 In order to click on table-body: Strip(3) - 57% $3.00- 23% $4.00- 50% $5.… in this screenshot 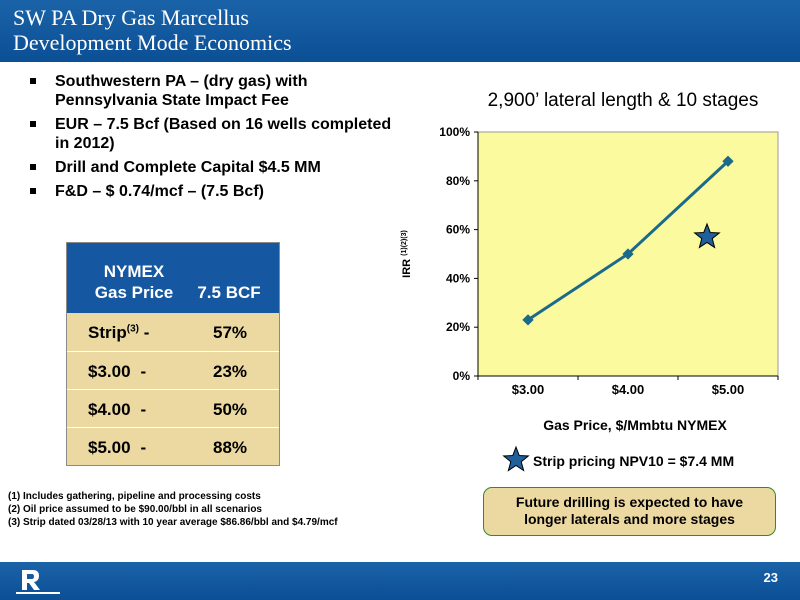, I will do `click(173, 389)`.